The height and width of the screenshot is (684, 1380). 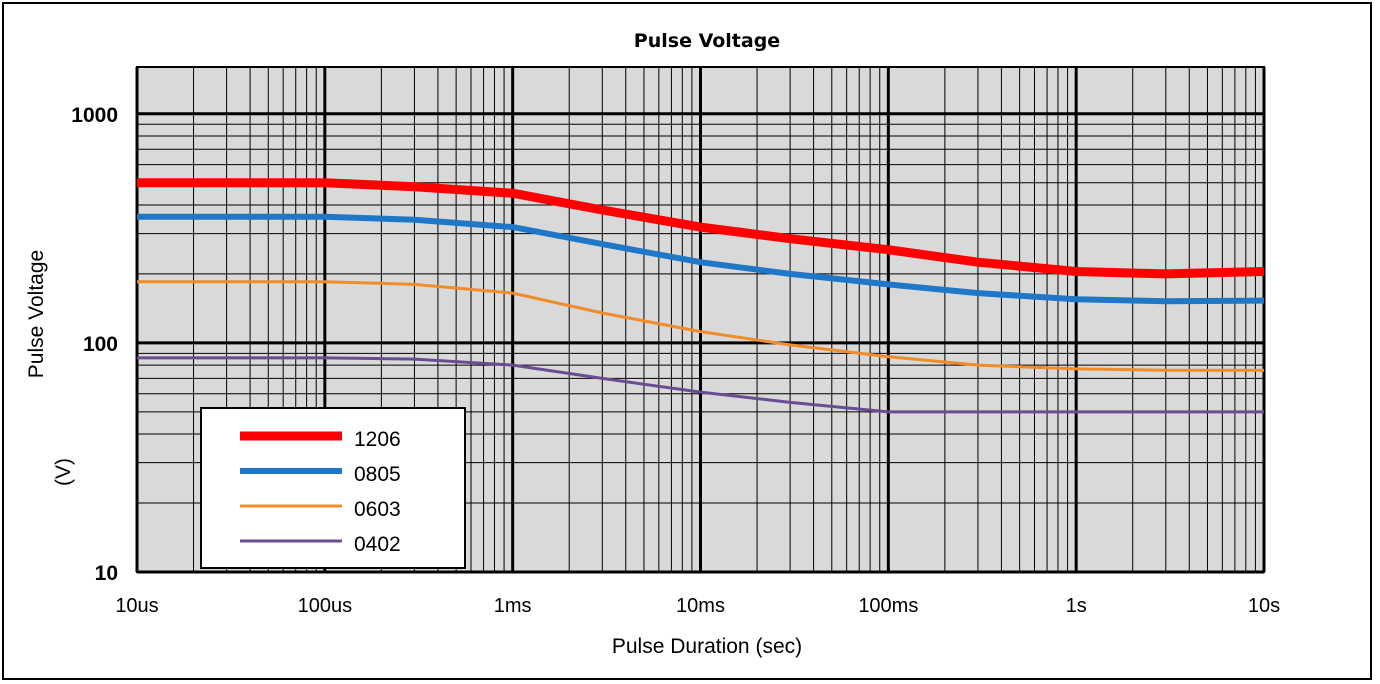 What do you see at coordinates (1076, 606) in the screenshot?
I see `x-tick-label: 1s` at bounding box center [1076, 606].